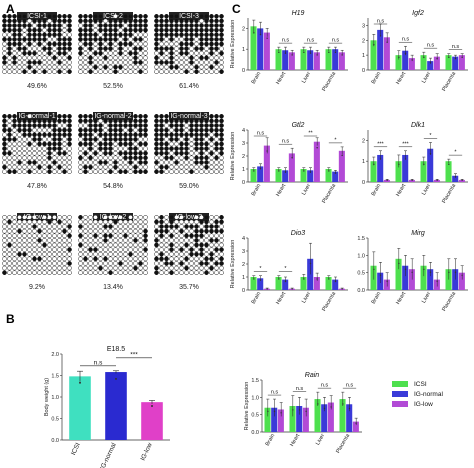  Describe the element at coordinates (271, 440) in the screenshot. I see `x-tick-label: Brain` at that location.